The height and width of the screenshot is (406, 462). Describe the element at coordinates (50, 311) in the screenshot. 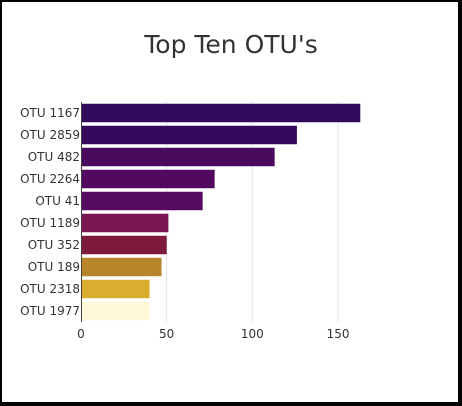

I see `y-tick-label: OTU 1977` at that location.